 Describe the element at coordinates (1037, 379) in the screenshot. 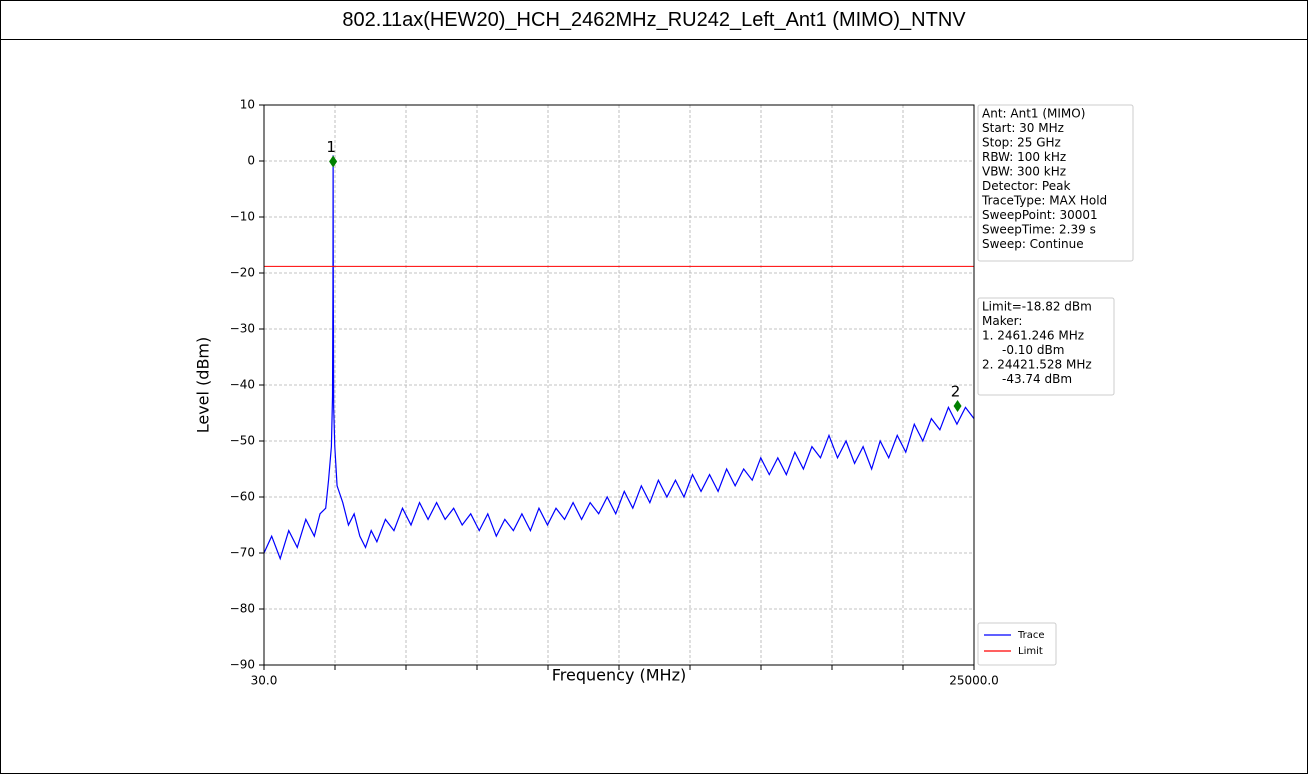

I see `marker-level: -43.74 dBm` at that location.